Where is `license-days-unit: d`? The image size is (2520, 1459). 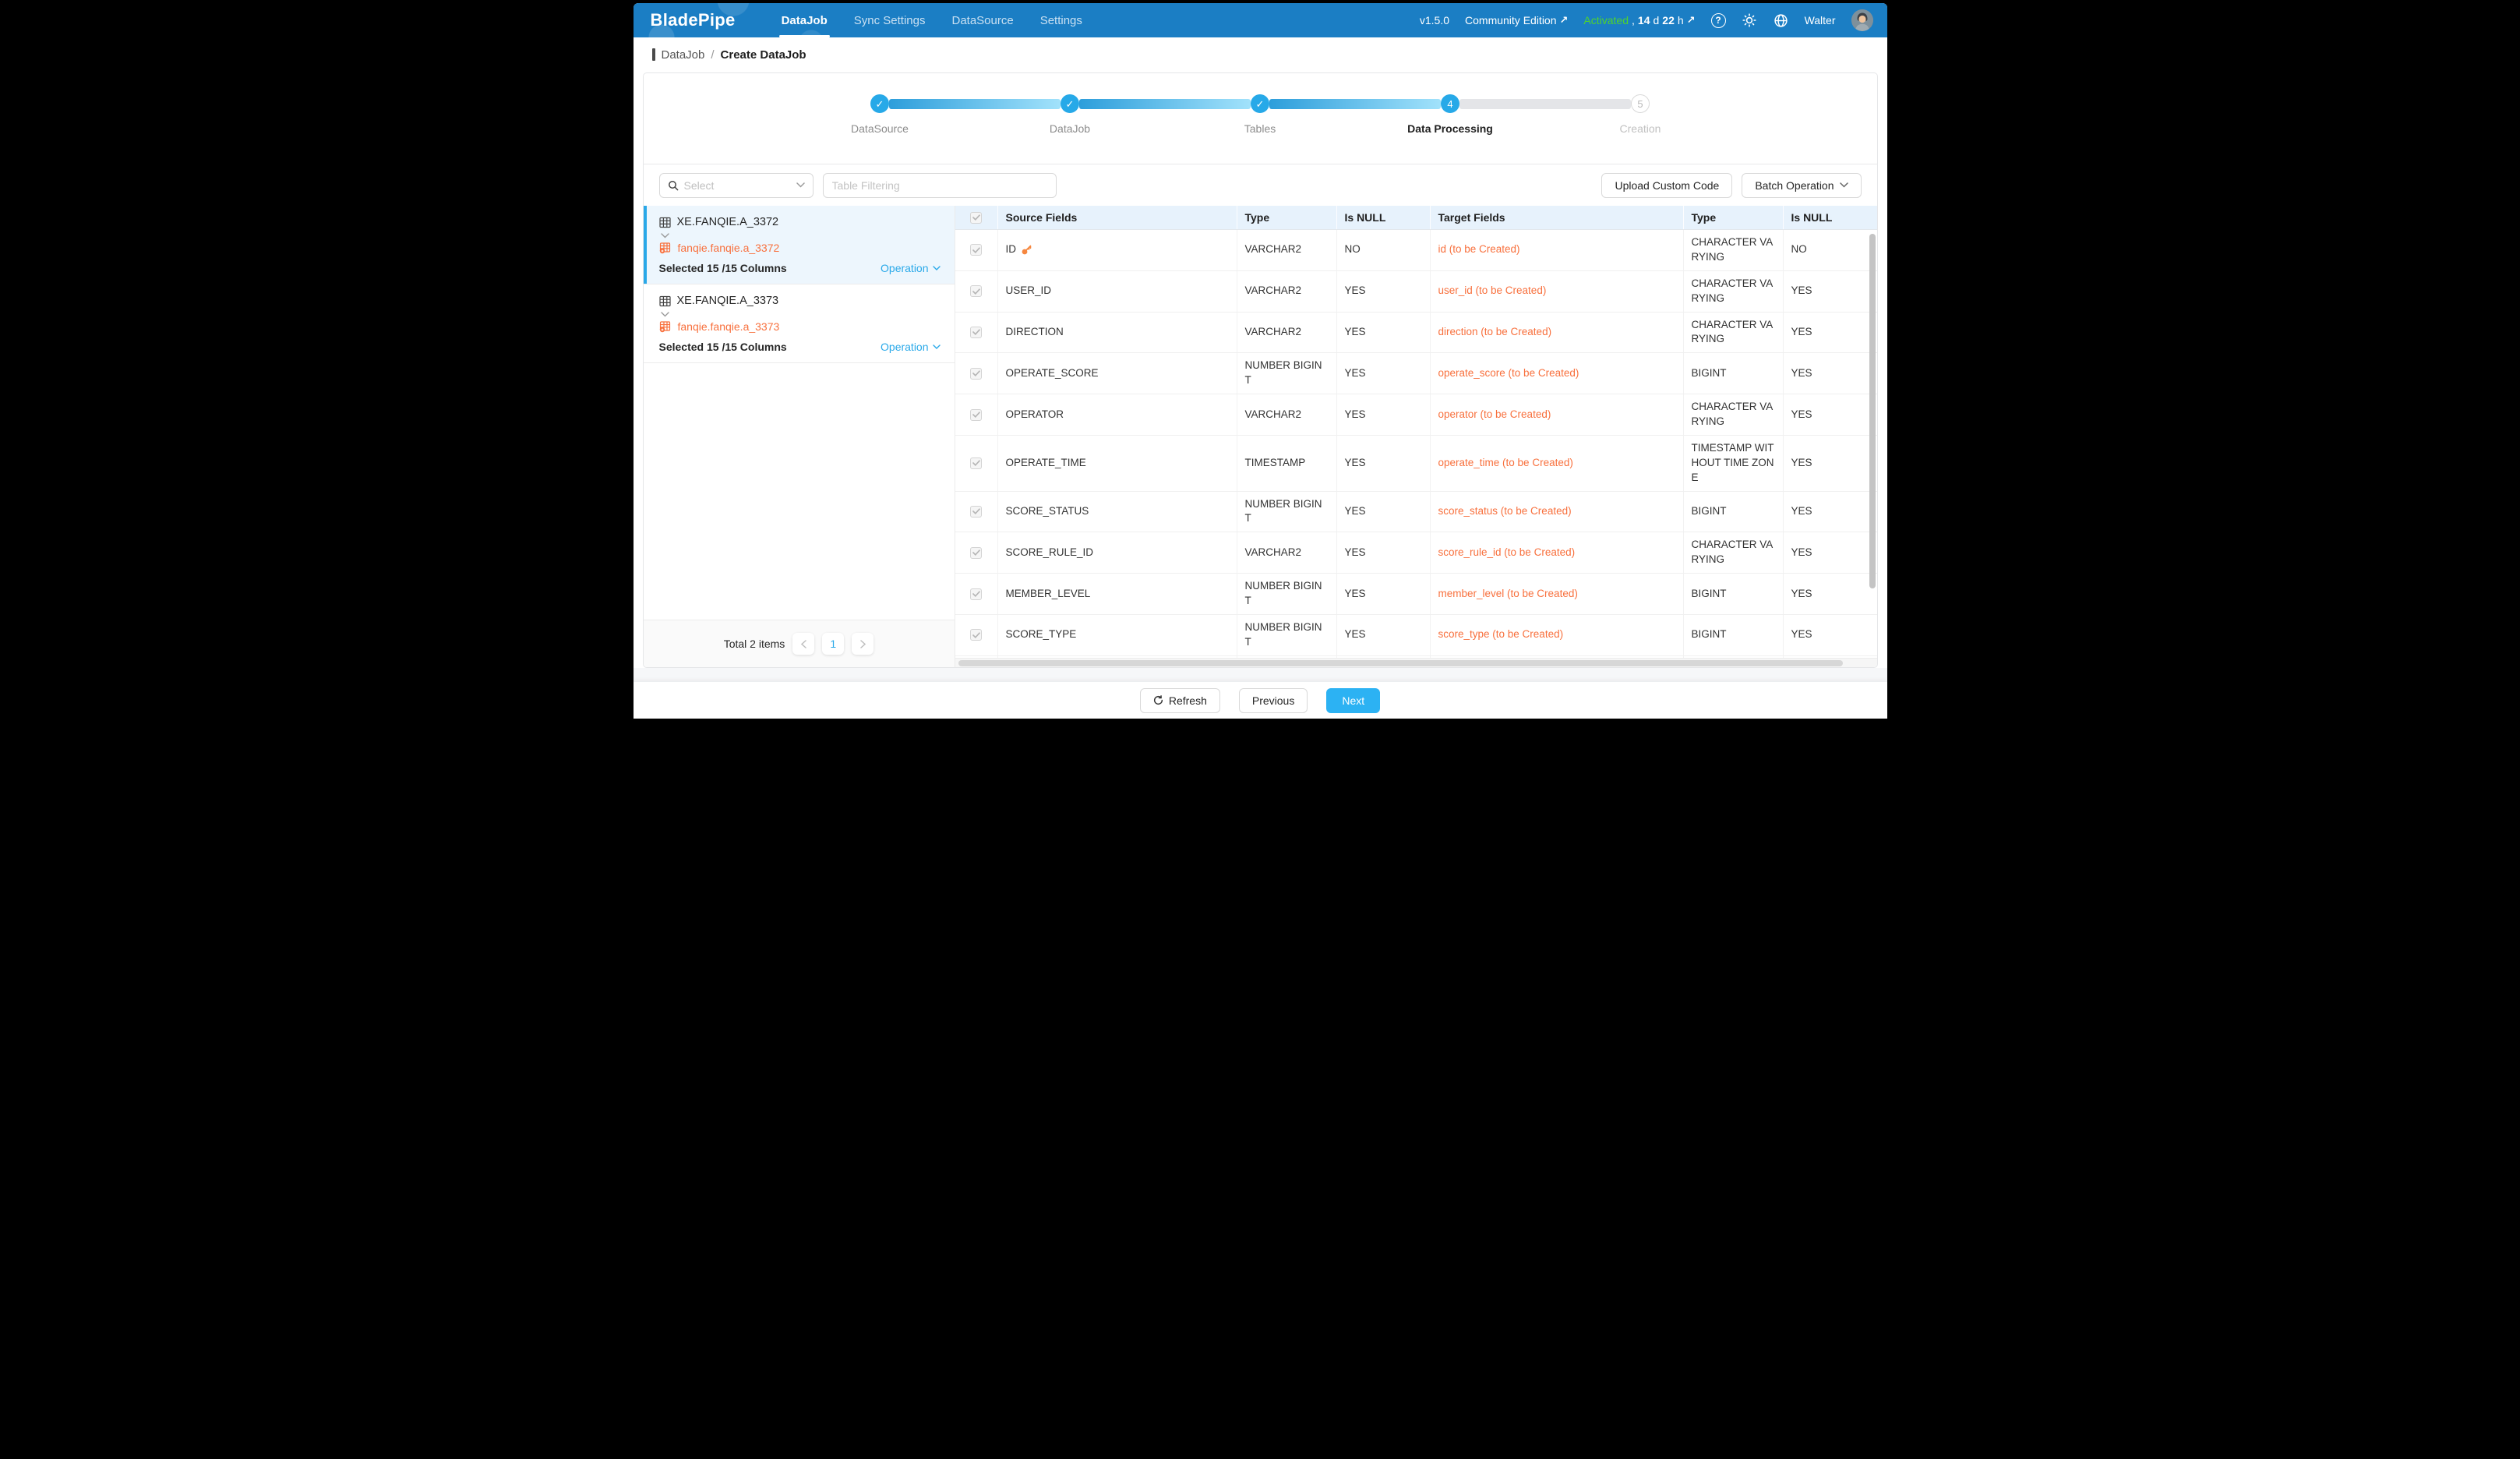 license-days-unit: d is located at coordinates (1656, 20).